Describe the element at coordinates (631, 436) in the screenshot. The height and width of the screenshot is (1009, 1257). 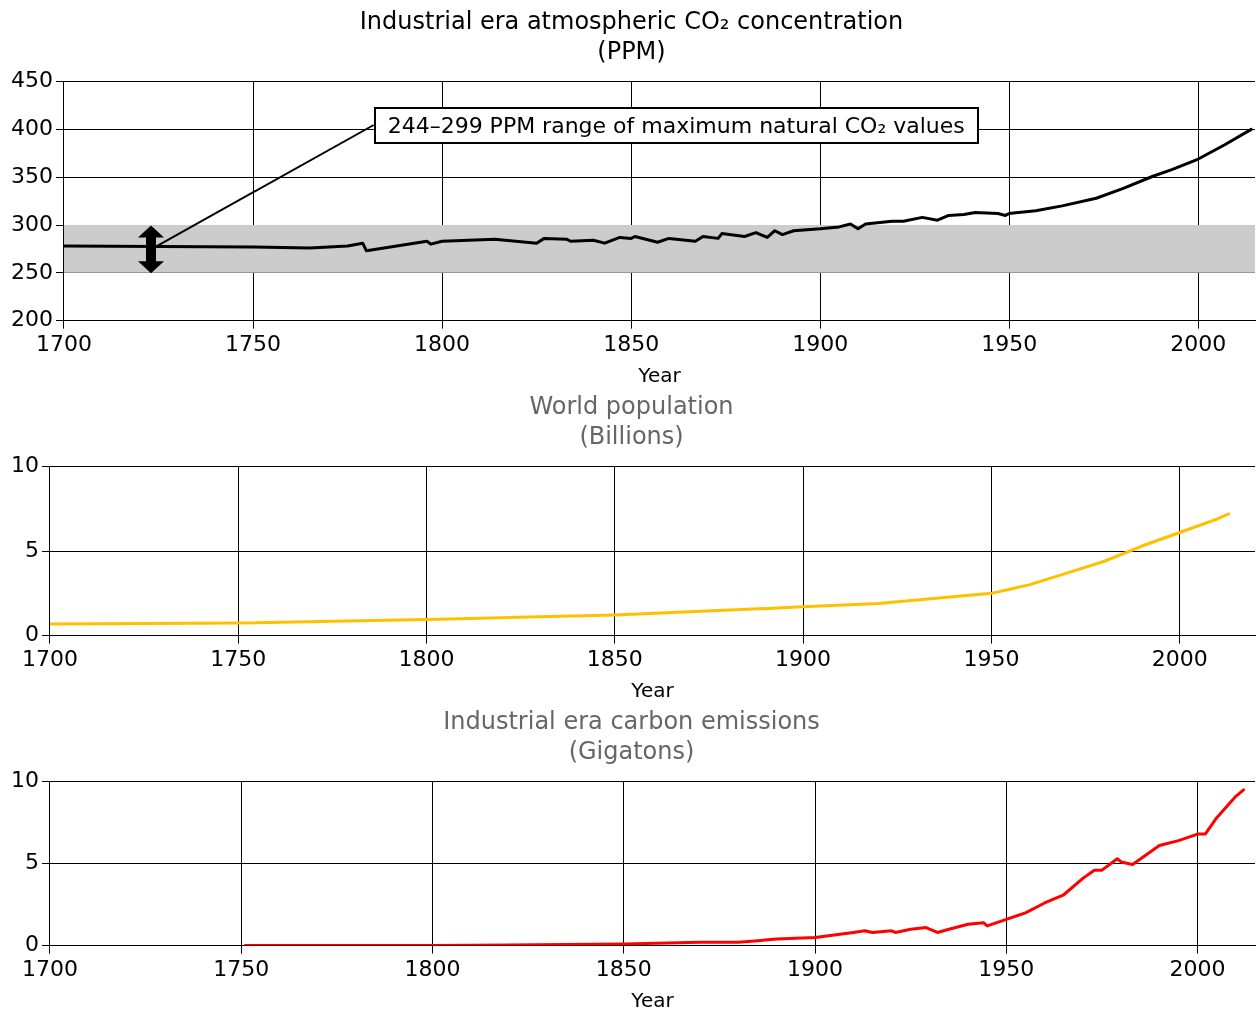
I see `chart-subtitle: (Billions)` at that location.